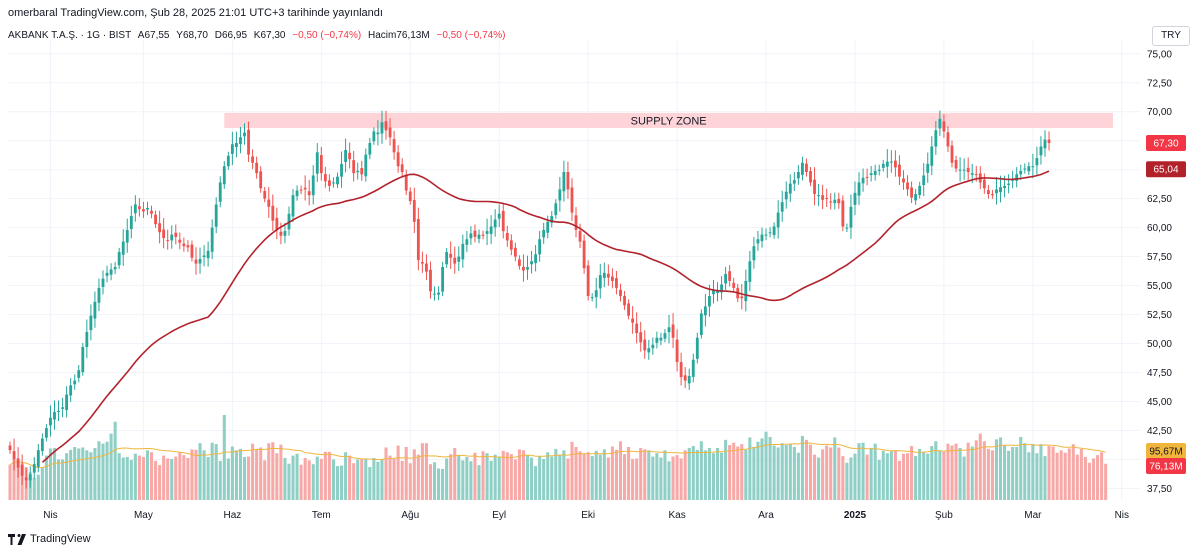 The image size is (1200, 553). Describe the element at coordinates (321, 515) in the screenshot. I see `time-tick-label: Tem` at that location.